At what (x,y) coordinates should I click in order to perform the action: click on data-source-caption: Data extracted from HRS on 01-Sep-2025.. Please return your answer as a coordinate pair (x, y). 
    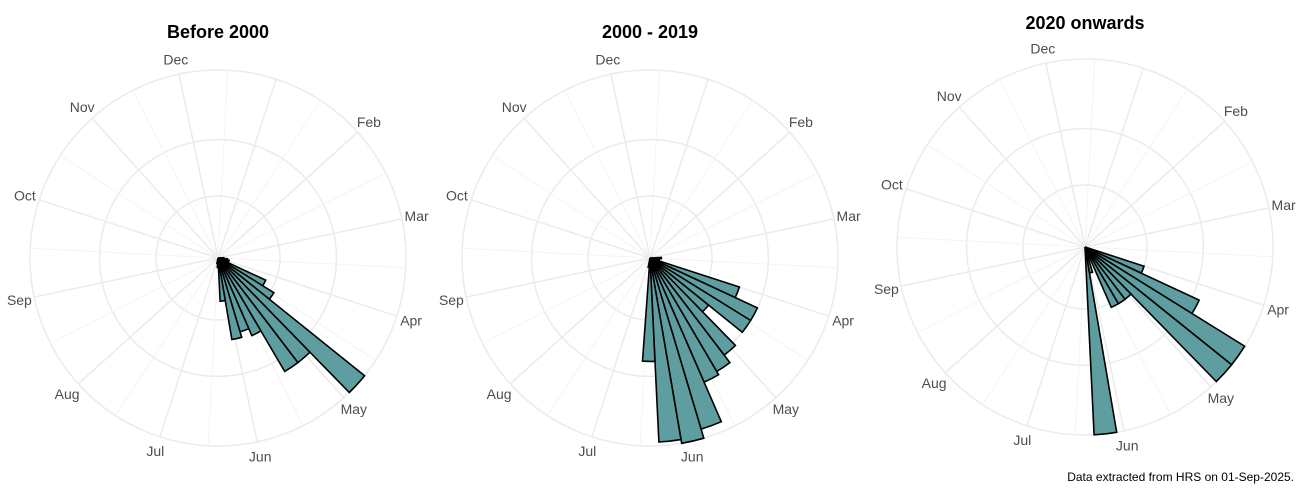
    Looking at the image, I should click on (1180, 477).